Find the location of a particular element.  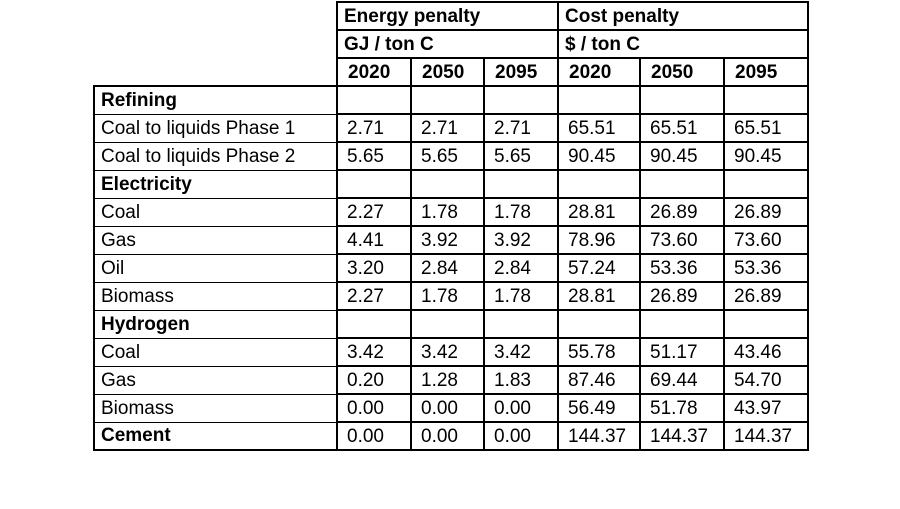

value-cell: 56.49 is located at coordinates (599, 408).